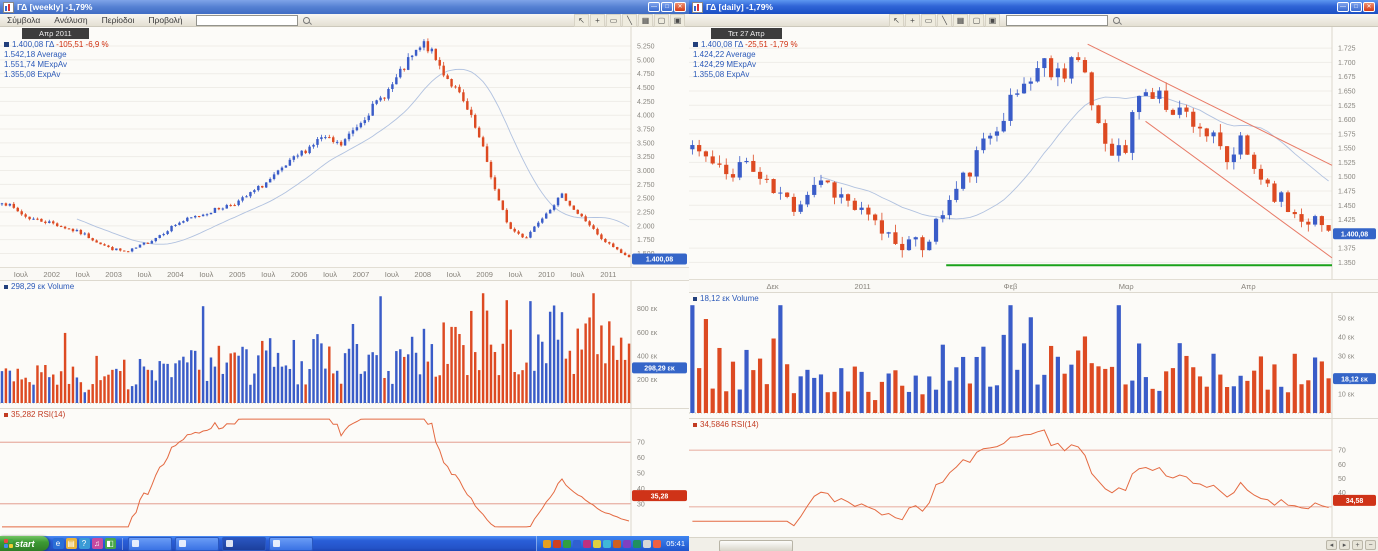  What do you see at coordinates (1354, 235) in the screenshot?
I see `axis-badge: 1.400,08` at bounding box center [1354, 235].